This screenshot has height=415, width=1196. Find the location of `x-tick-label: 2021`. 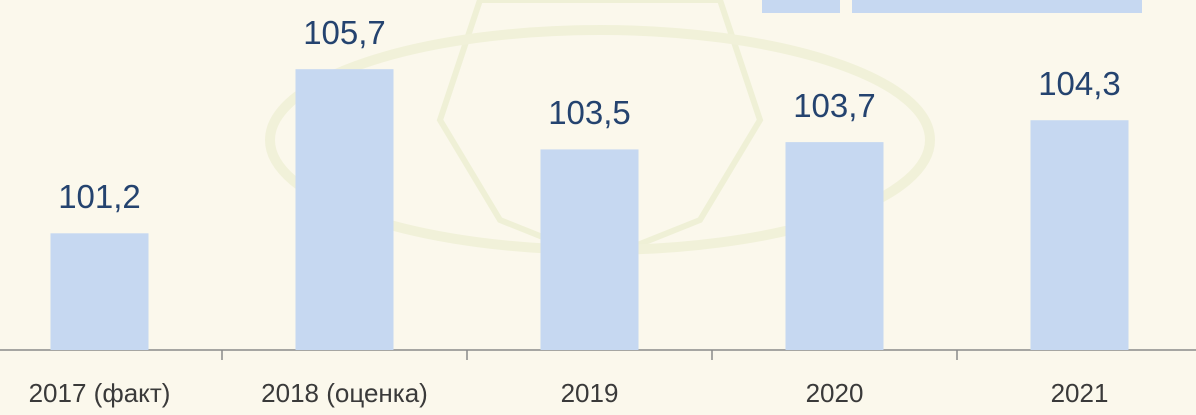

x-tick-label: 2021 is located at coordinates (1080, 393).